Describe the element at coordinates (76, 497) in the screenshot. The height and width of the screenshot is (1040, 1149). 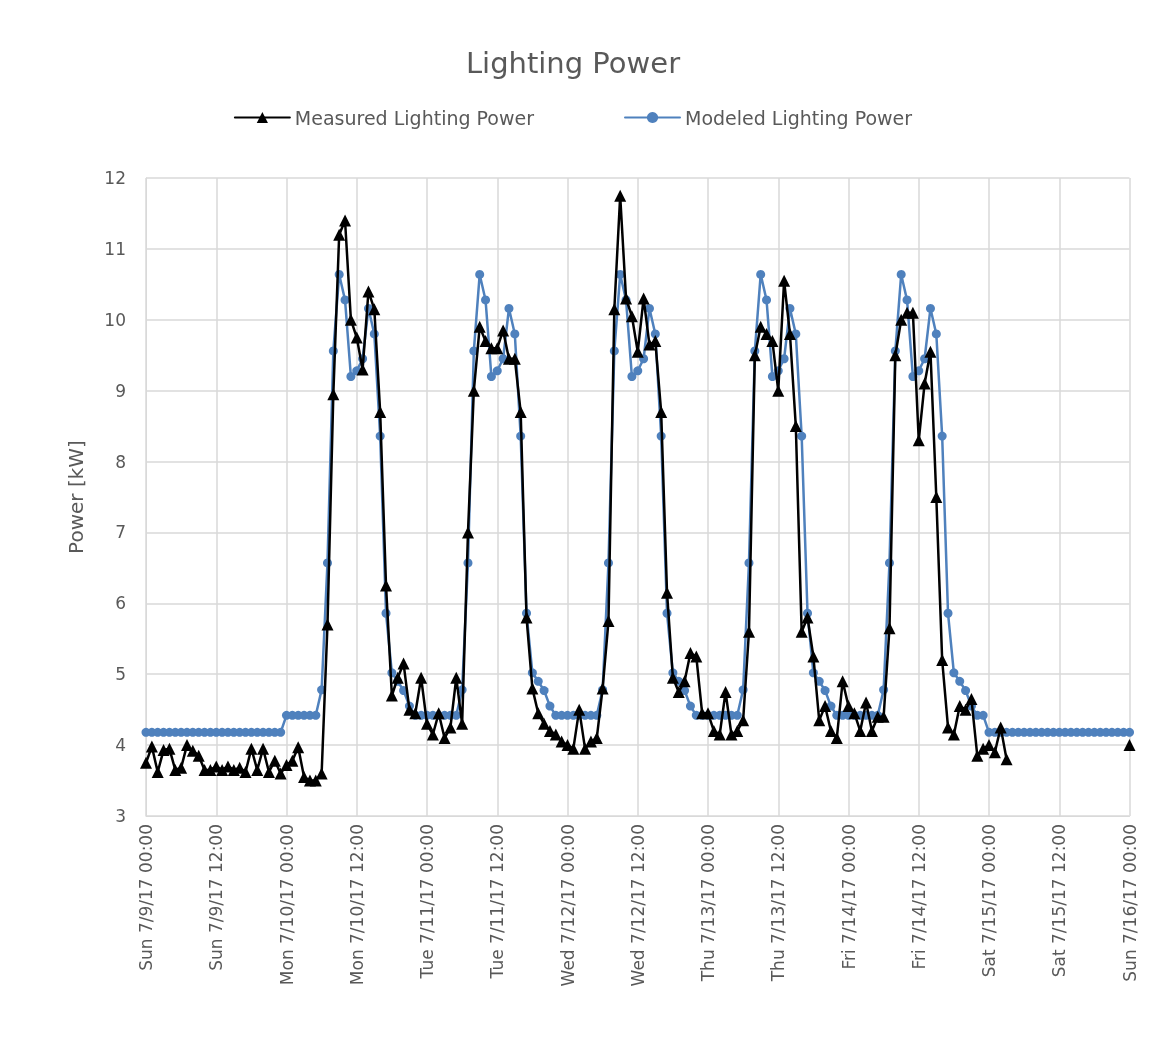
I see `y-axis-title: Power [kW]` at that location.